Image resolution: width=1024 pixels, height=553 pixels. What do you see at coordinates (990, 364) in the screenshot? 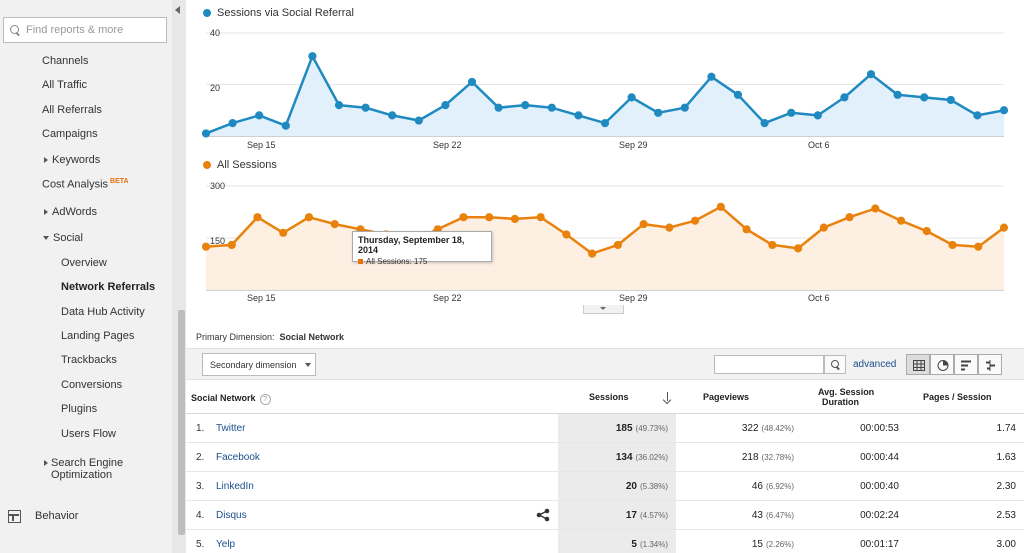
I see `comparison-view-button` at bounding box center [990, 364].